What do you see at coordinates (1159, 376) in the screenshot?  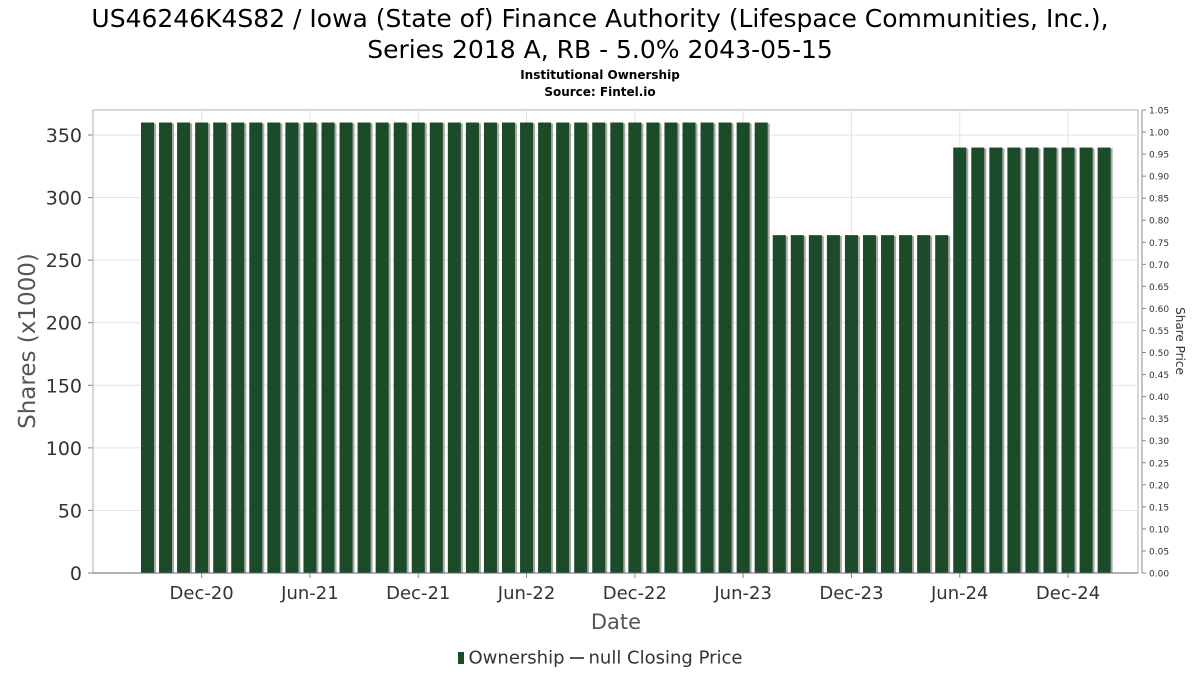 I see `y2-tick-label: 0.45` at bounding box center [1159, 376].